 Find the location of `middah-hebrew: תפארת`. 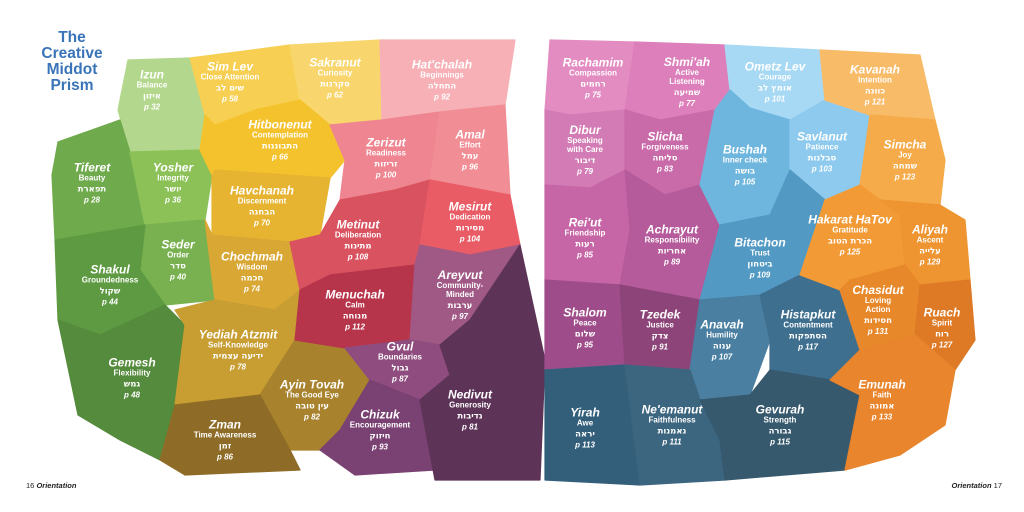

middah-hebrew: תפארת is located at coordinates (92, 190).